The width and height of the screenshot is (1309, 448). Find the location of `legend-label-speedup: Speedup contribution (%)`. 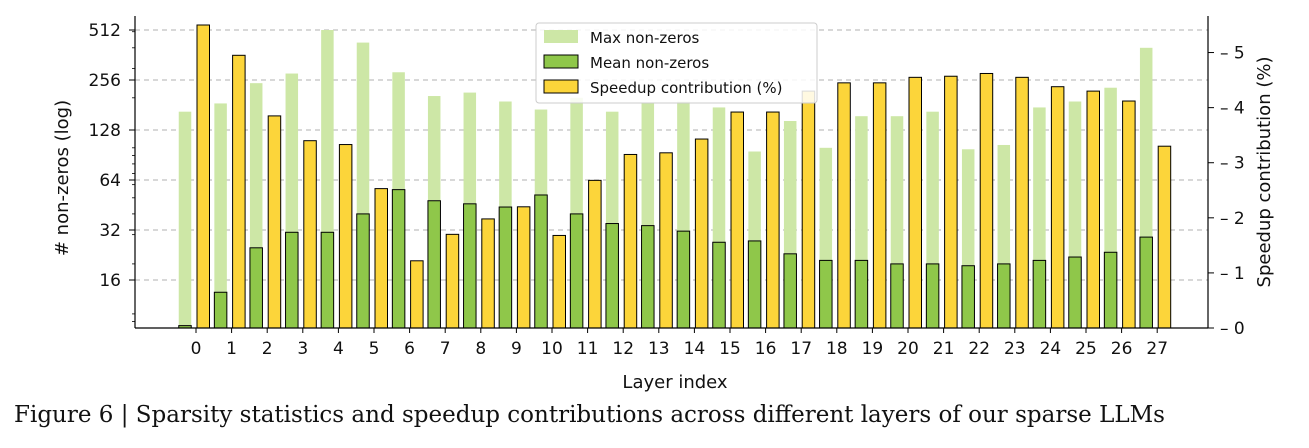

legend-label-speedup: Speedup contribution (%) is located at coordinates (686, 88).